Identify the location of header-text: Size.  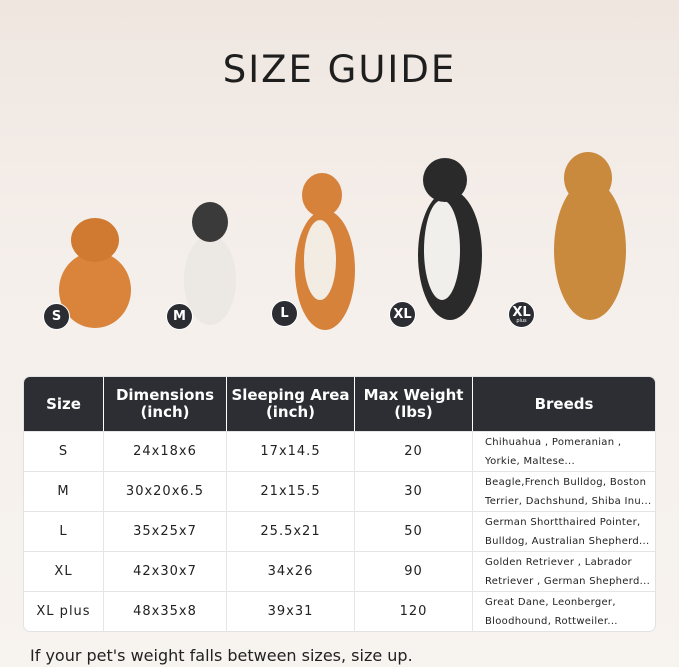
(63, 403).